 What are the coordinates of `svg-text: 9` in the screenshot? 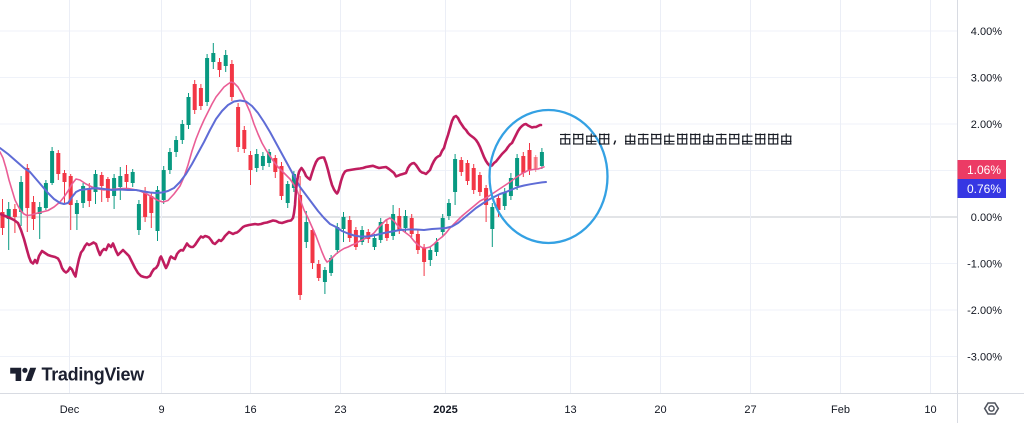 It's located at (161, 410).